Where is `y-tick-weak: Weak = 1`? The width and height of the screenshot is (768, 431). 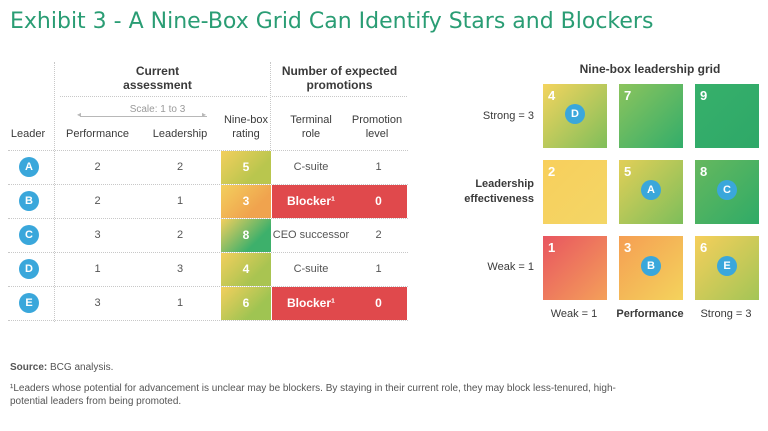
y-tick-weak: Weak = 1 is located at coordinates (510, 267).